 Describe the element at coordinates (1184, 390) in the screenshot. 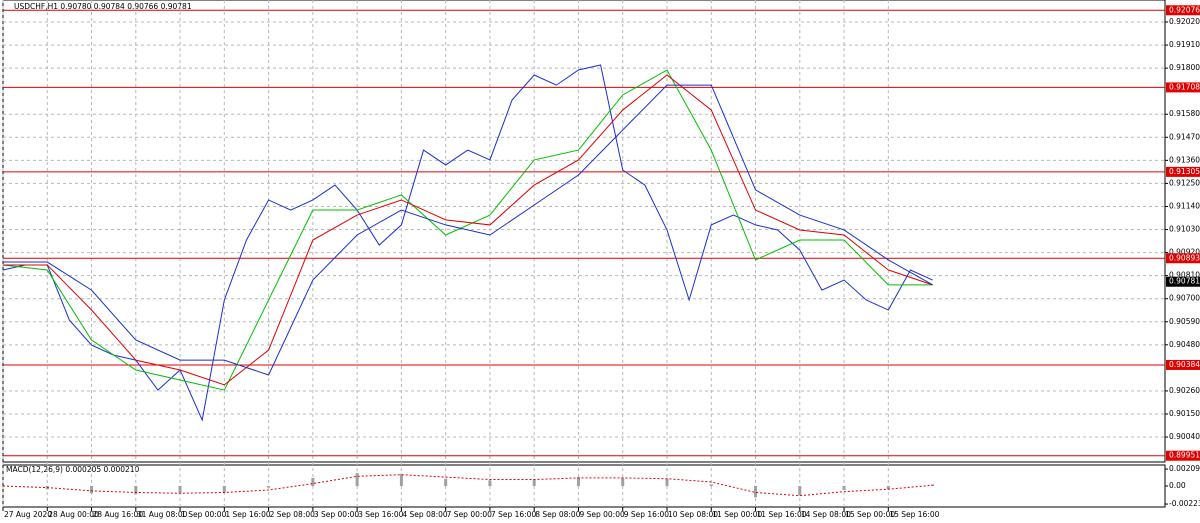

I see `y-tick-label: 0.90260` at that location.